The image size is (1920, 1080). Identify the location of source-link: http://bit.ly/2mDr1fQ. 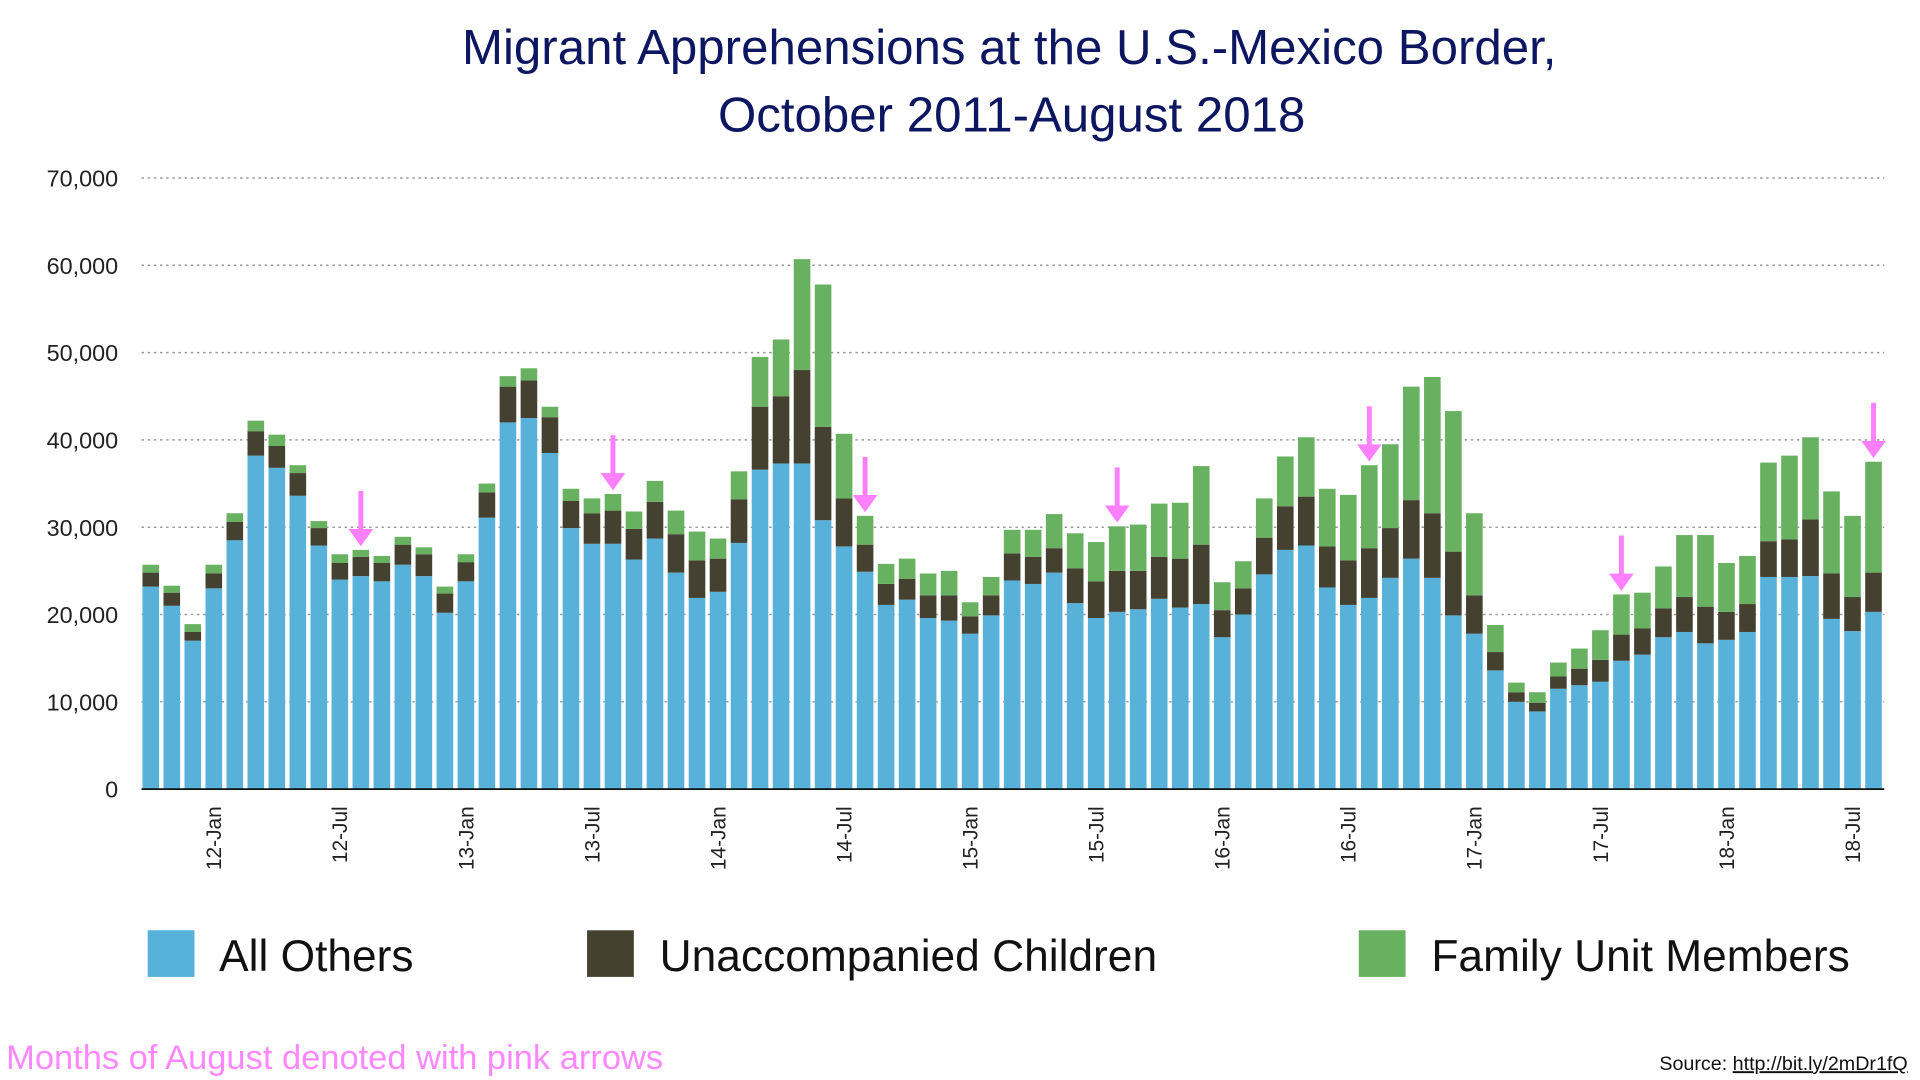
(1820, 1064).